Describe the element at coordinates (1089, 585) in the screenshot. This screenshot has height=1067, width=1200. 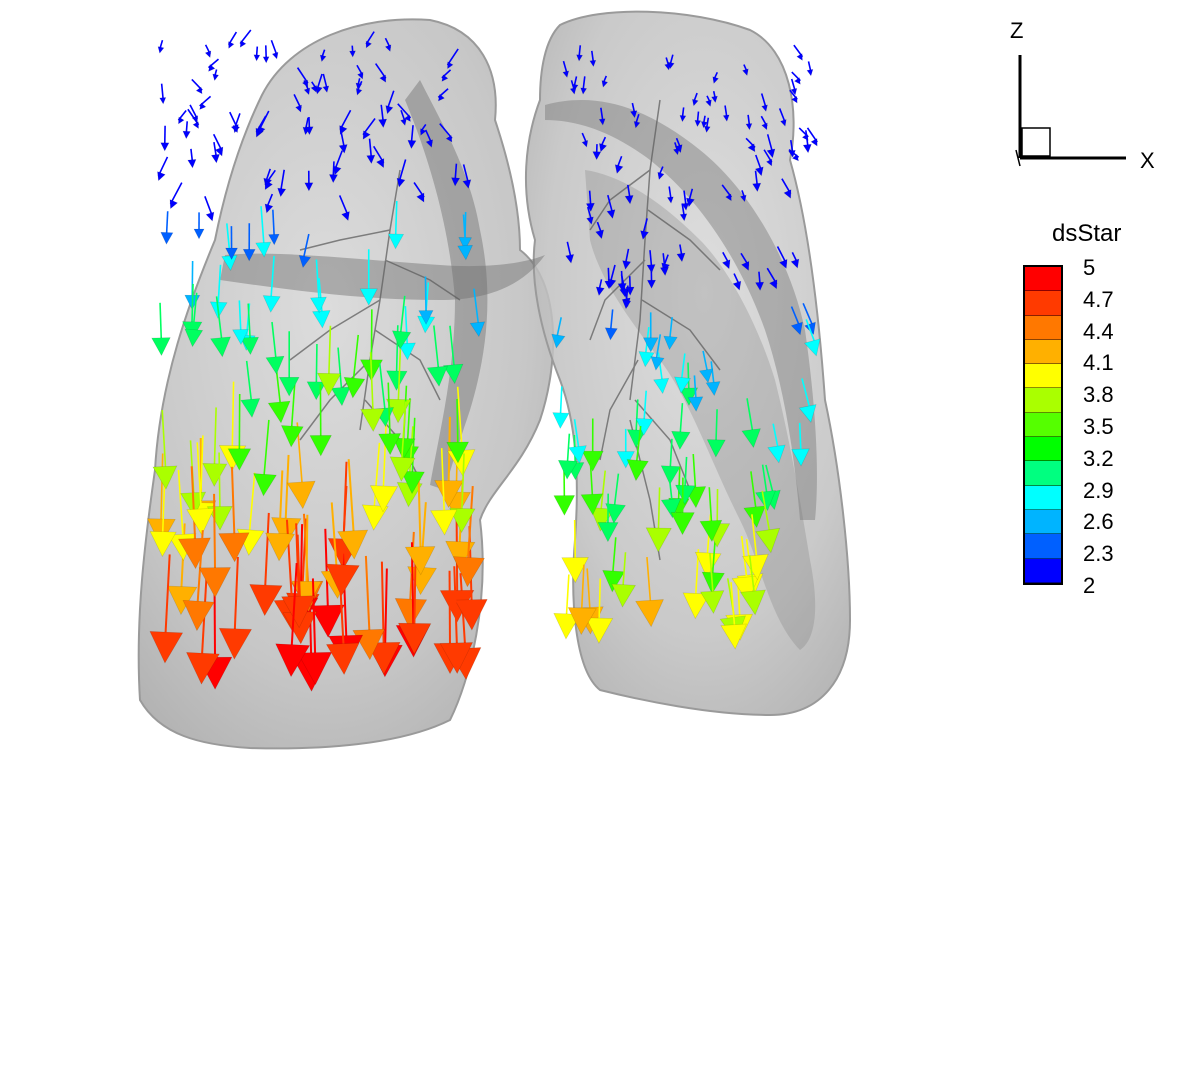
I see `legend-tick-label: 2` at that location.